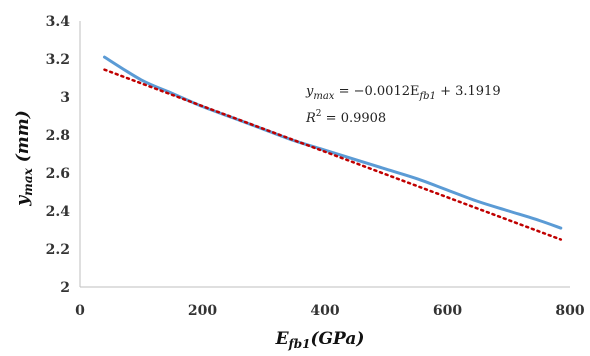 The image size is (590, 356). I want to click on y-tick-label: 2.6, so click(58, 174).